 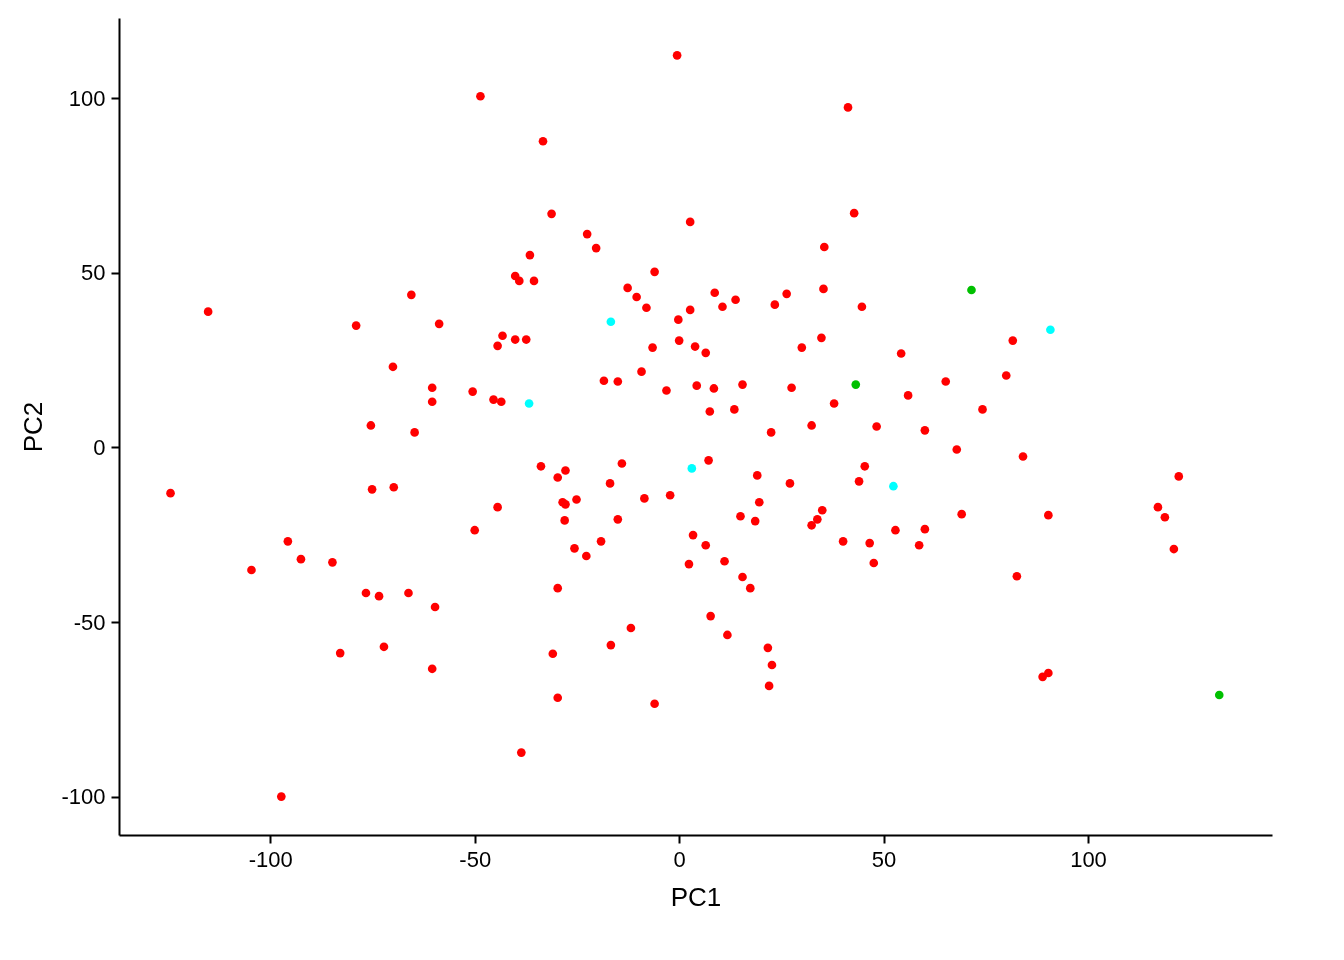 What do you see at coordinates (33, 427) in the screenshot?
I see `y-axis-title: PC2` at bounding box center [33, 427].